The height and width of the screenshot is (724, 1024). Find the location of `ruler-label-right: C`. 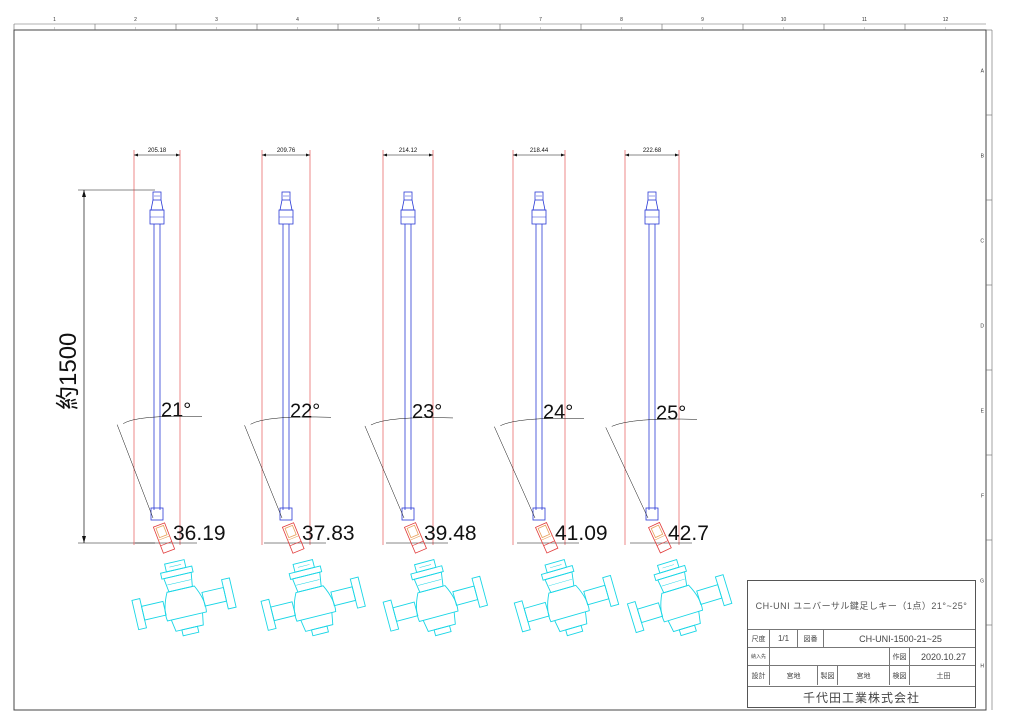

ruler-label-right: C is located at coordinates (982, 242).